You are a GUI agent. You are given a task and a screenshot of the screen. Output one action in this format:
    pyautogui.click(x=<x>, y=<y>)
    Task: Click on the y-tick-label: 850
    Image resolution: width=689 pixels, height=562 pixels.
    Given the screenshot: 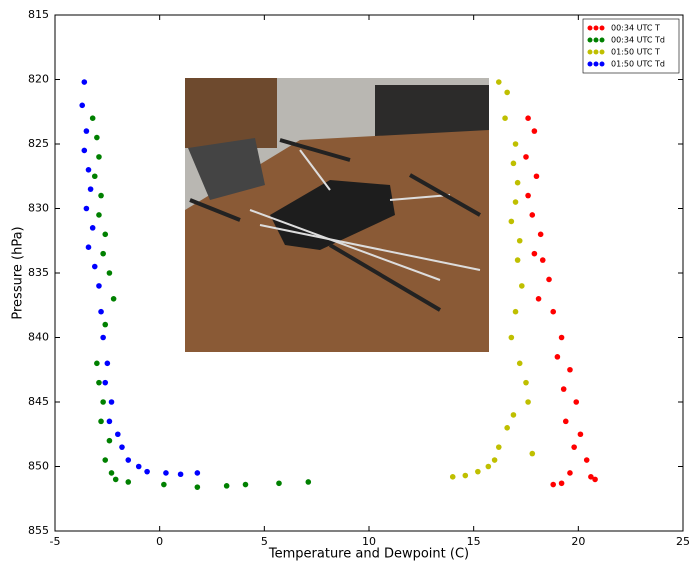 What is the action you would take?
    pyautogui.click(x=38, y=466)
    